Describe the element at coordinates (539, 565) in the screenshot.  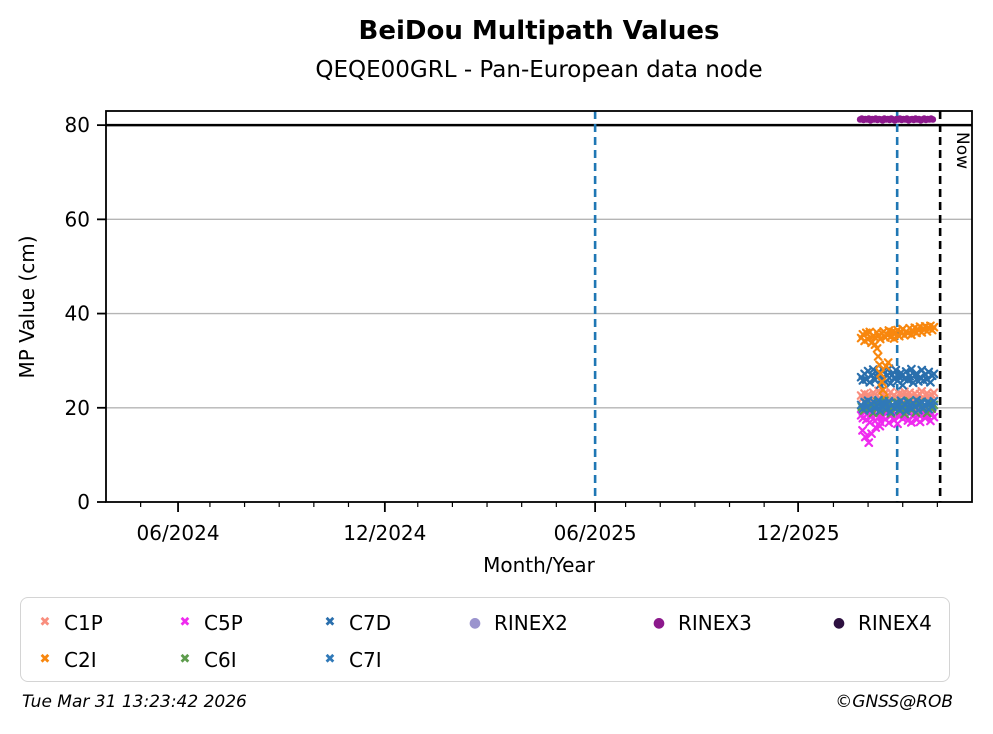
I see `x-axis-label: Month/Year` at that location.